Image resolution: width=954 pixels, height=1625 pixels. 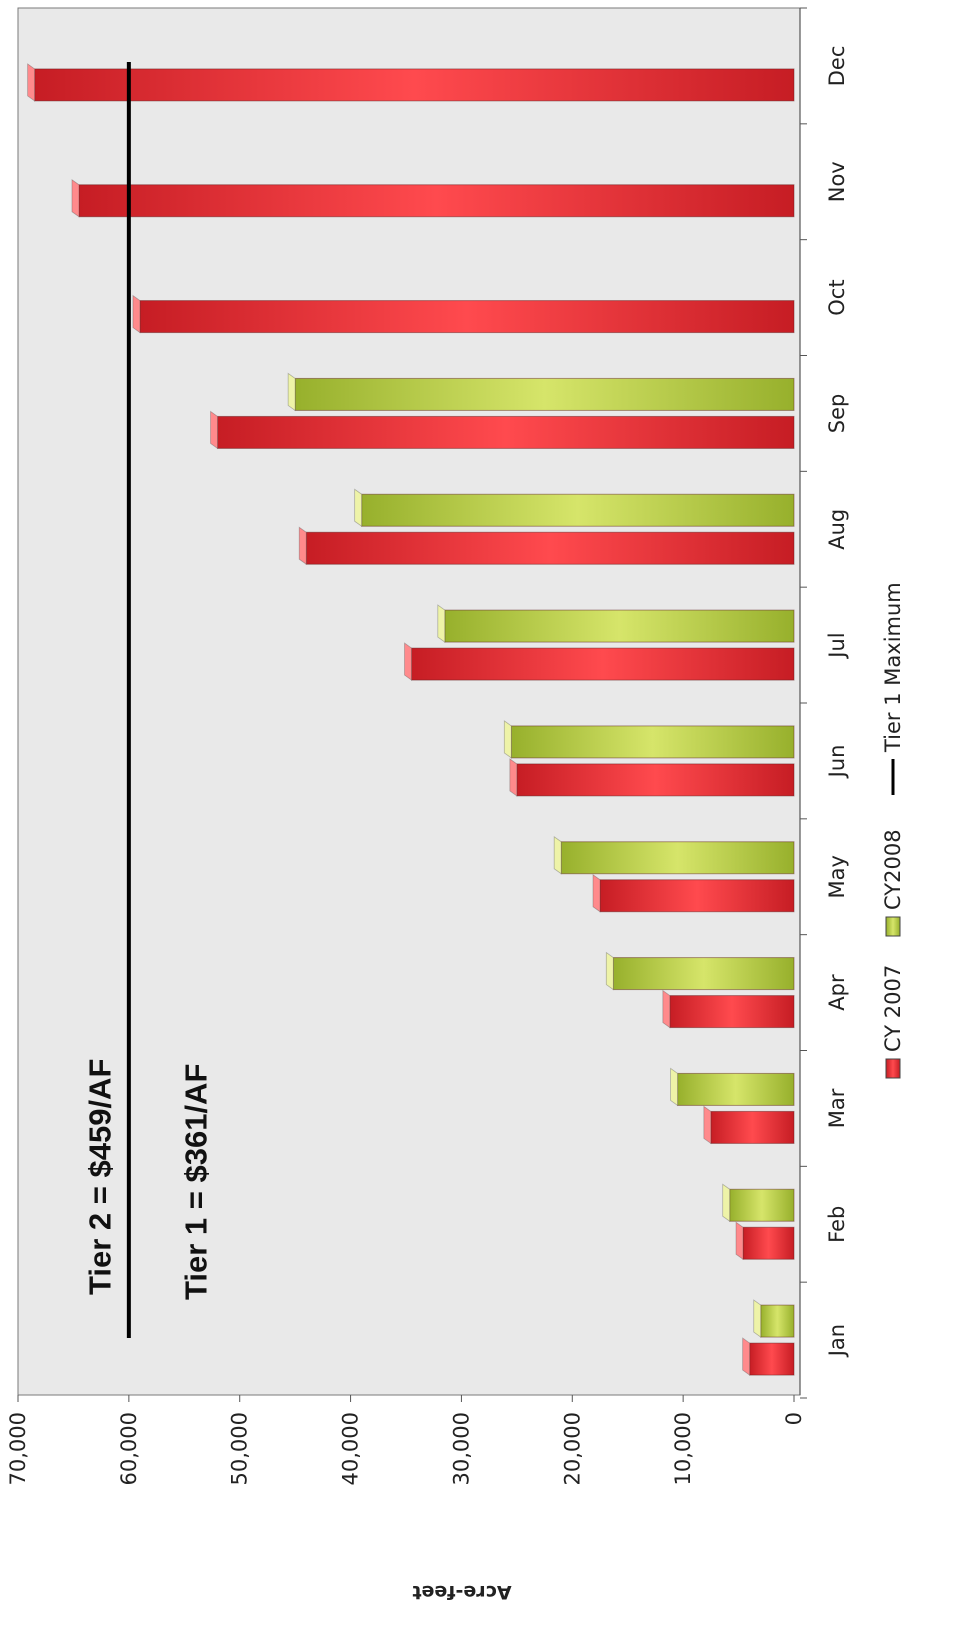 I want to click on category-tick-label: Jun, so click(x=837, y=762).